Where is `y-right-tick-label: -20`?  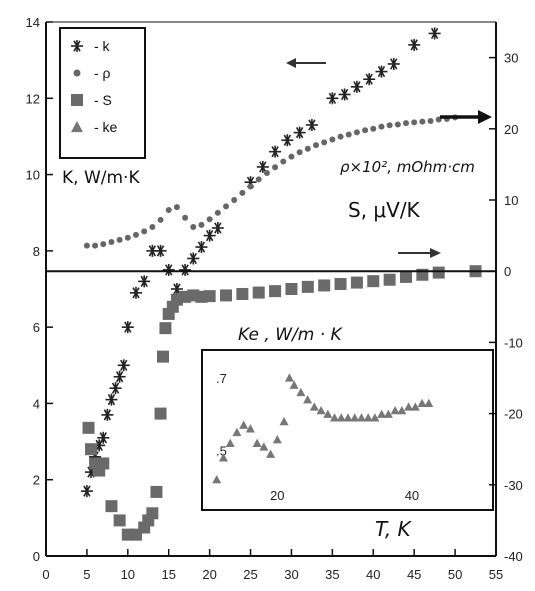
y-right-tick-label: -20 is located at coordinates (513, 414).